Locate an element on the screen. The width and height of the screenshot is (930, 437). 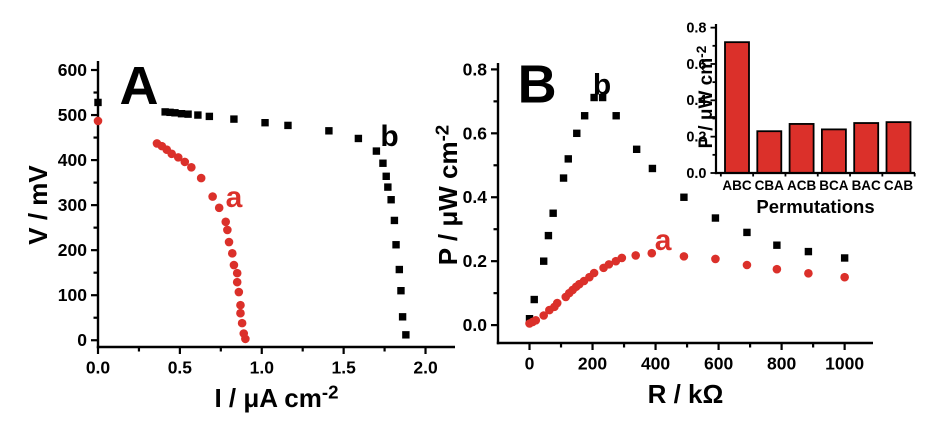
category-label: ACB is located at coordinates (801, 185).